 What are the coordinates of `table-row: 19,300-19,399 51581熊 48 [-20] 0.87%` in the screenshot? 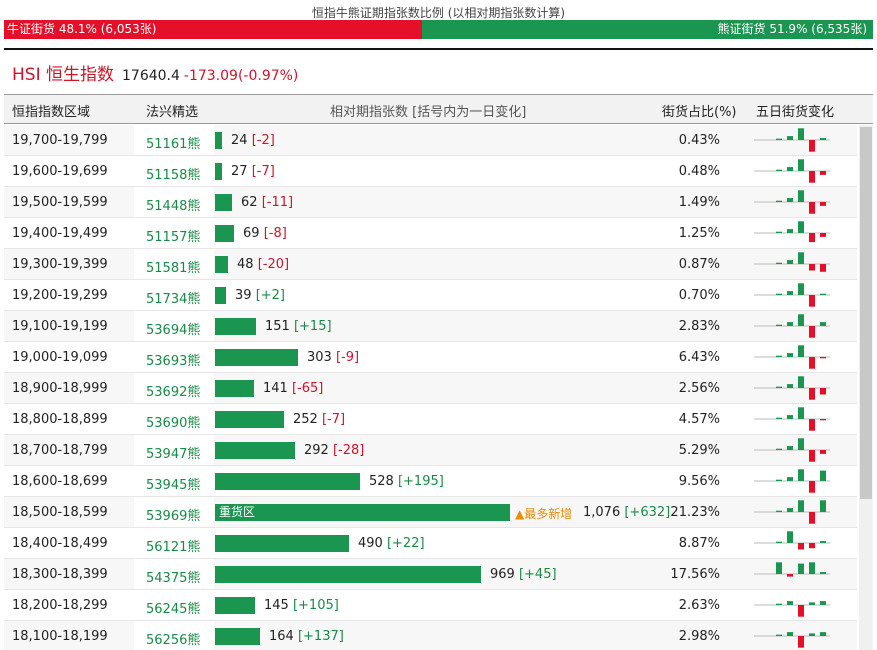 It's located at (430, 264).